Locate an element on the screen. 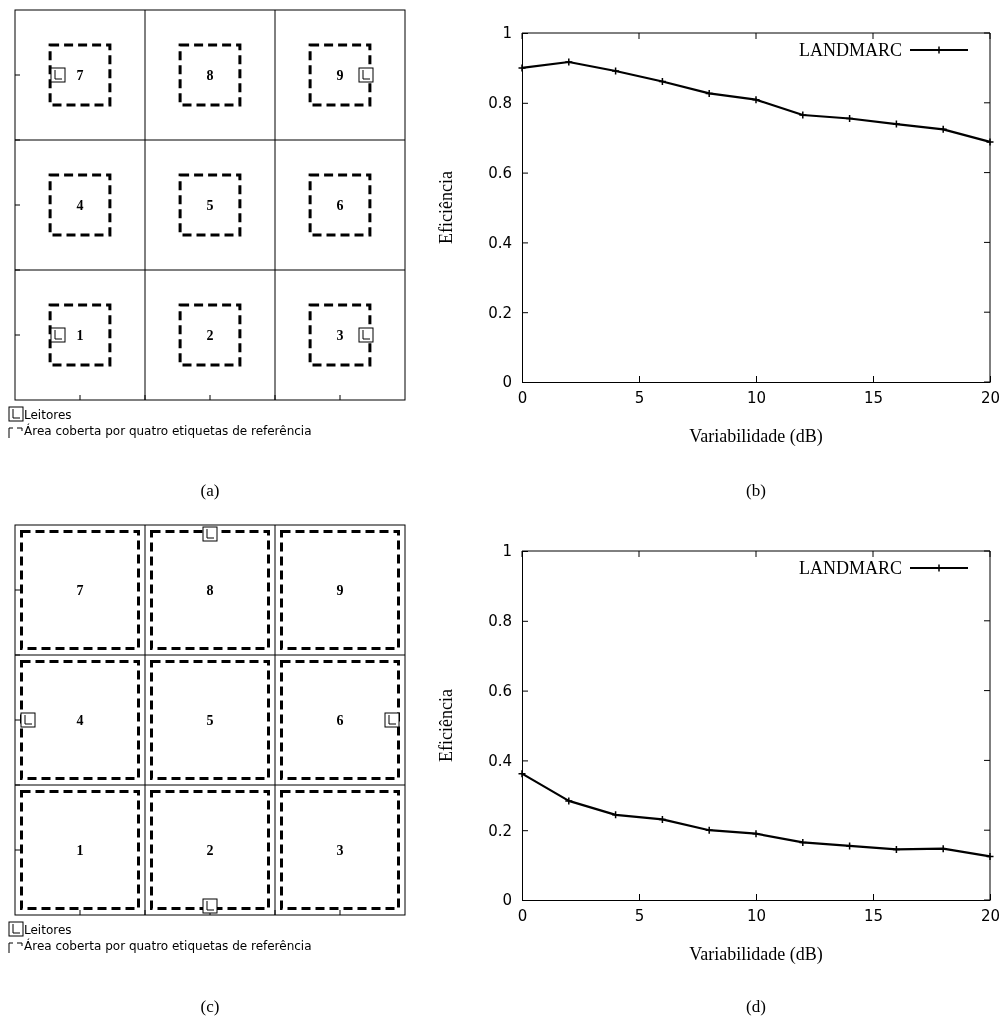 The height and width of the screenshot is (1030, 1007). text: (a) is located at coordinates (210, 490).